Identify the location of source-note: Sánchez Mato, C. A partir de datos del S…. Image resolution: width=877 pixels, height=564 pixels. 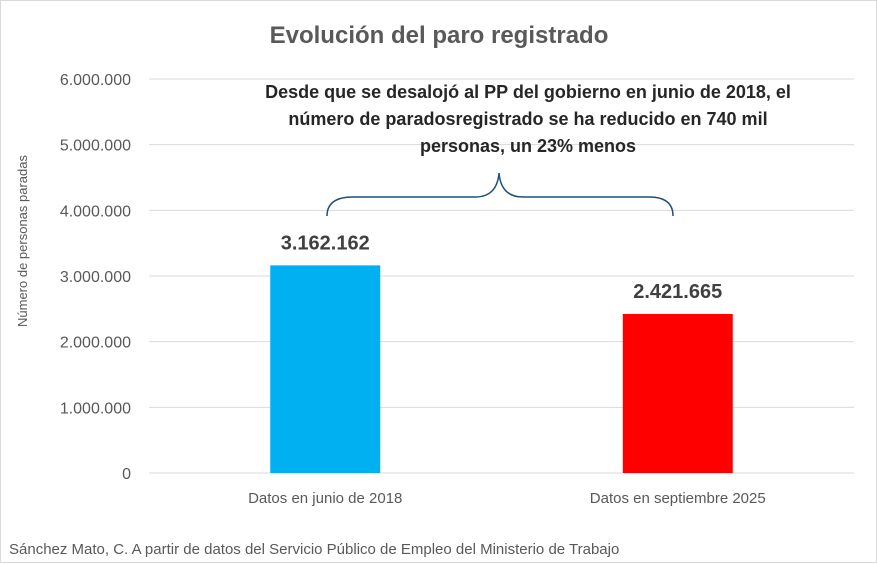
(314, 549).